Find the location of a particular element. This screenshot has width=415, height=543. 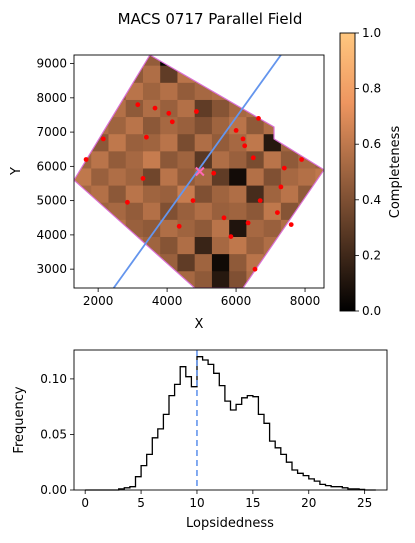

colorbar-tick-label: 0.6 is located at coordinates (371, 144).